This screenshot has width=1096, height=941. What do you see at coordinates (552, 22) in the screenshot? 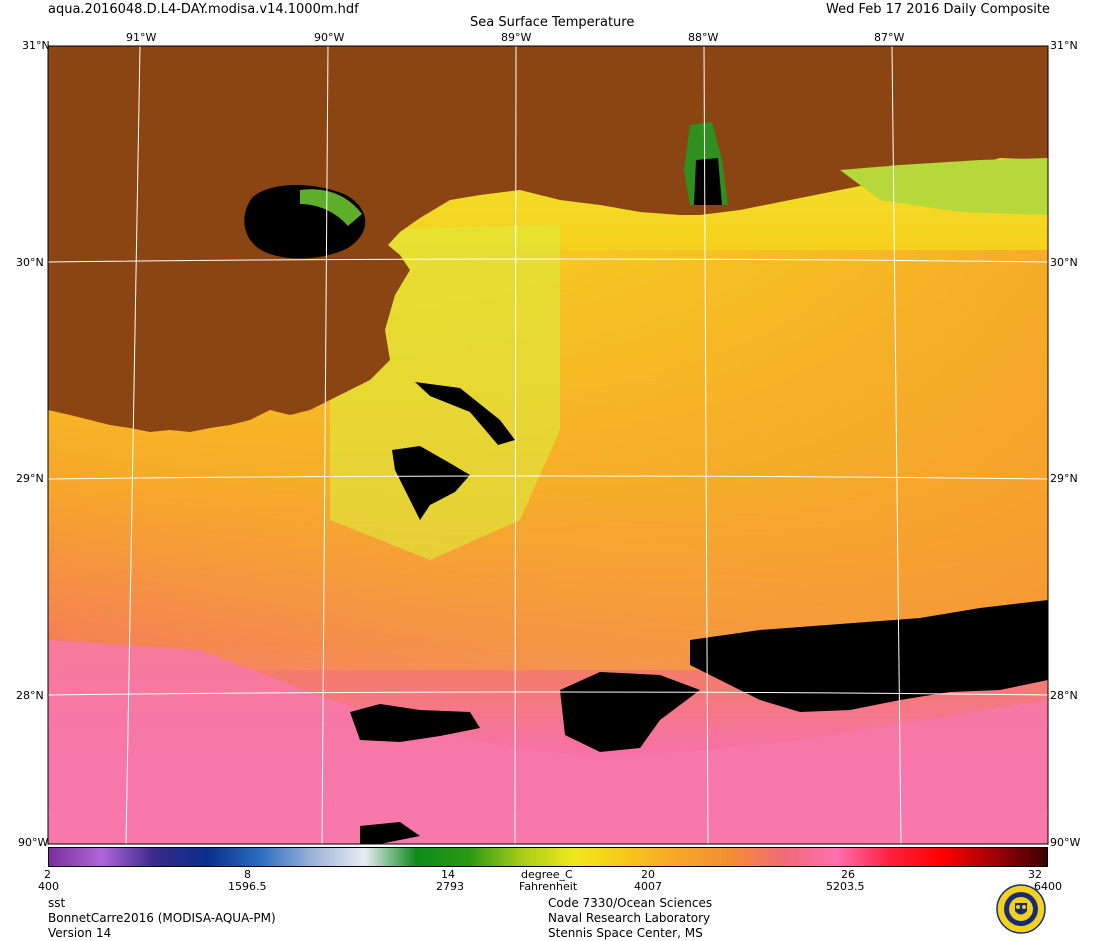
I see `map-title: Sea Surface Temperature` at bounding box center [552, 22].